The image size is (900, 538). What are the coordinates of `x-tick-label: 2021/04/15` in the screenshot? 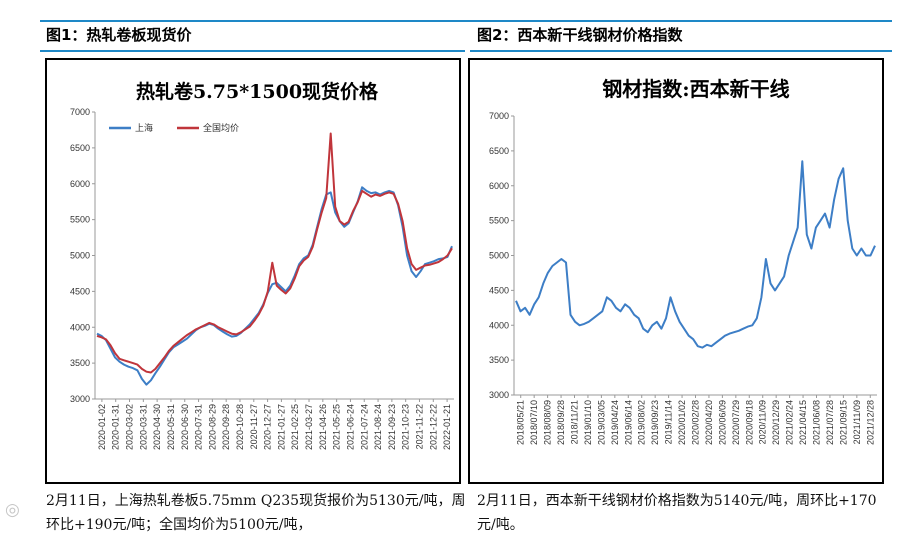 It's located at (803, 422).